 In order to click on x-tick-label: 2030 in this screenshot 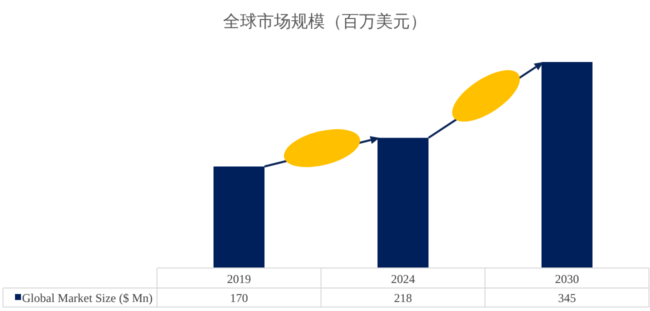, I will do `click(567, 279)`.